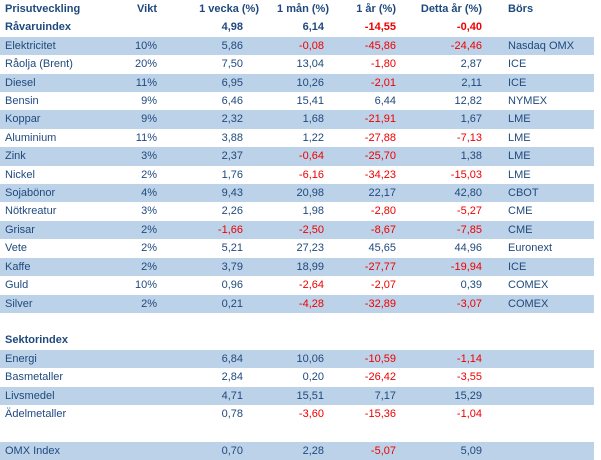 The width and height of the screenshot is (601, 460). What do you see at coordinates (297, 285) in the screenshot?
I see `table-row: Guld 10% 0,96 -2,64 -2,07 0,39 COMEX` at bounding box center [297, 285].